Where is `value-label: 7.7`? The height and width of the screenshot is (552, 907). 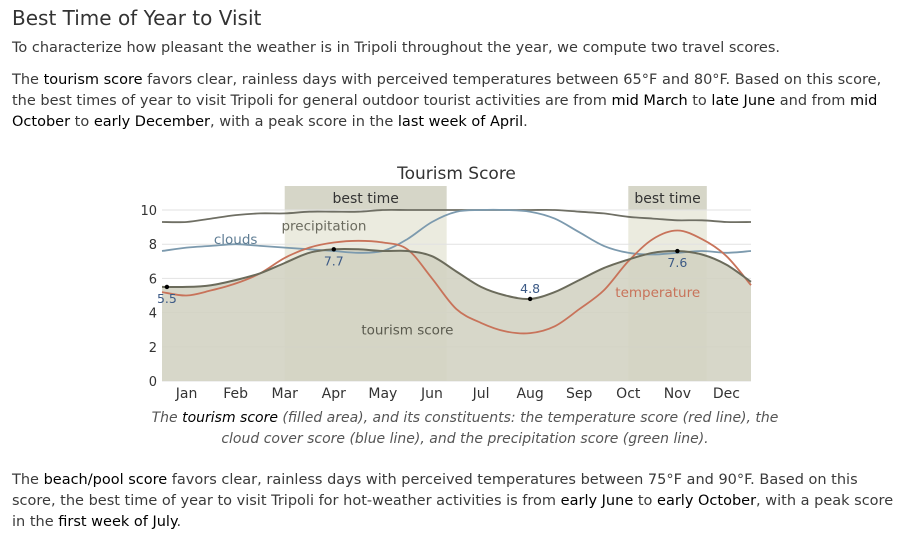 value-label: 7.7 is located at coordinates (334, 260).